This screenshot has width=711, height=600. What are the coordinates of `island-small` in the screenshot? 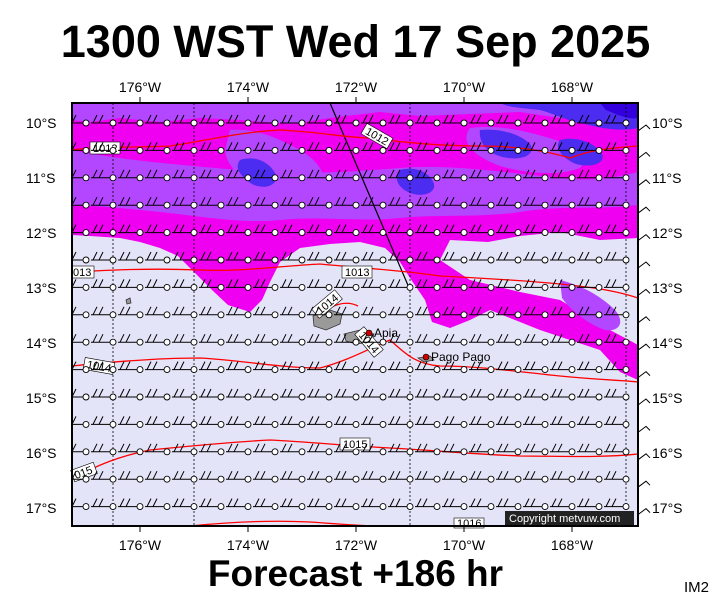 It's located at (128, 301).